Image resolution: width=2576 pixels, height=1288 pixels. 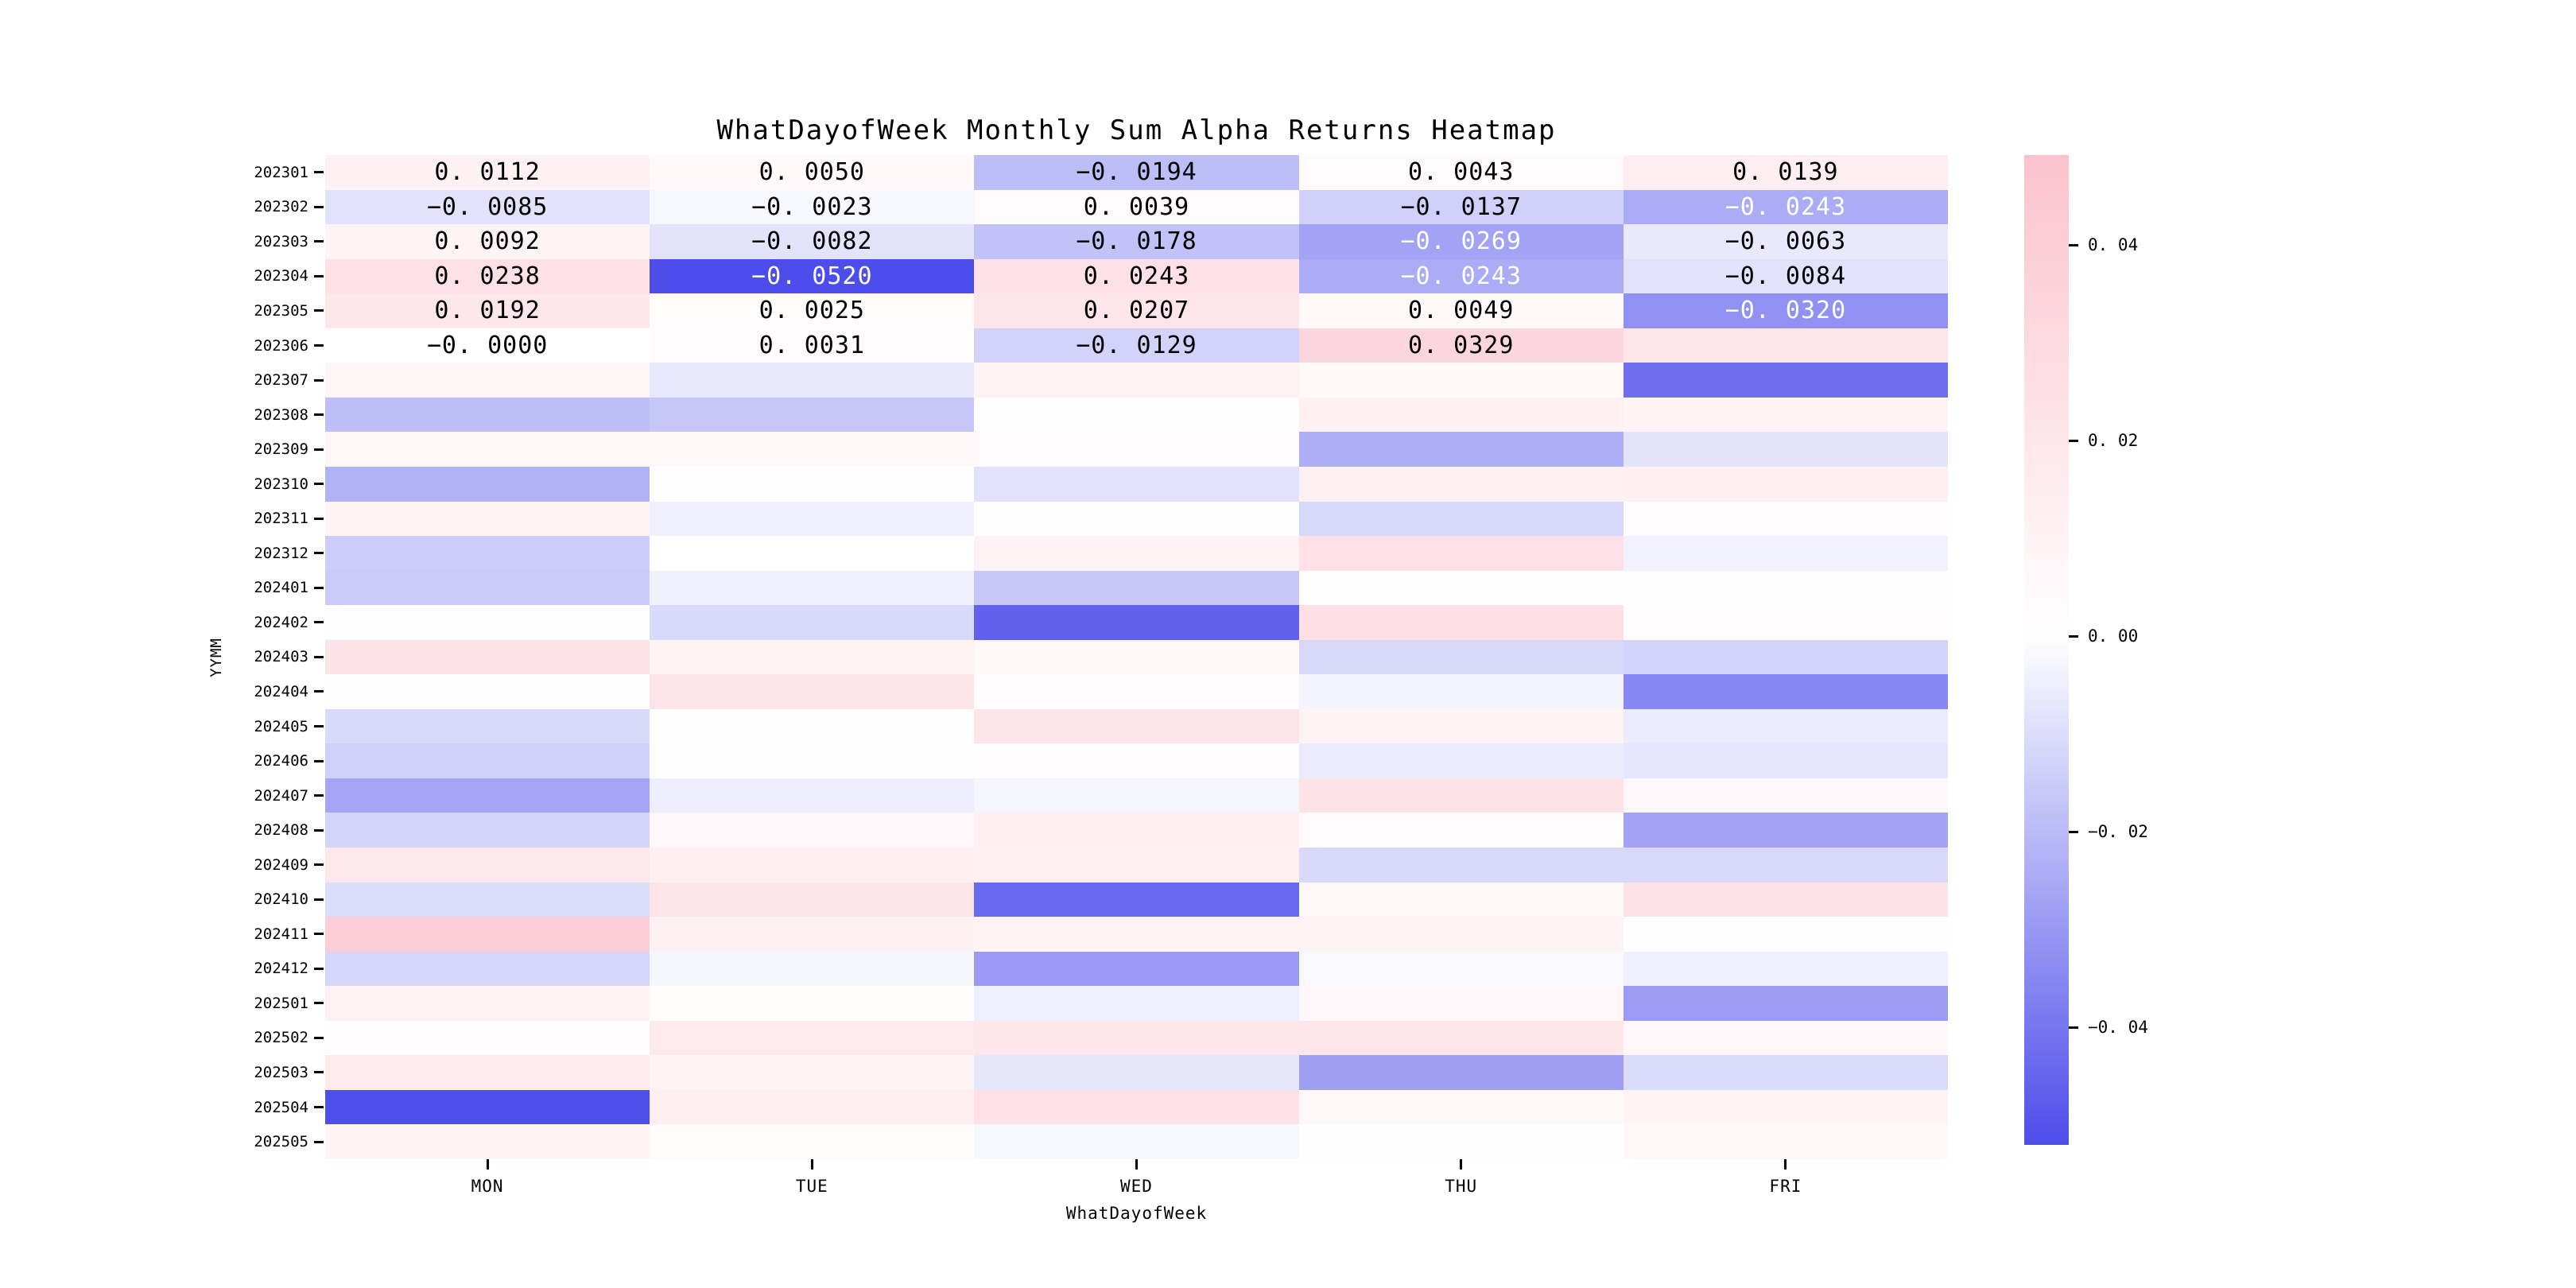 I want to click on y-tick-label: 202404, so click(x=281, y=691).